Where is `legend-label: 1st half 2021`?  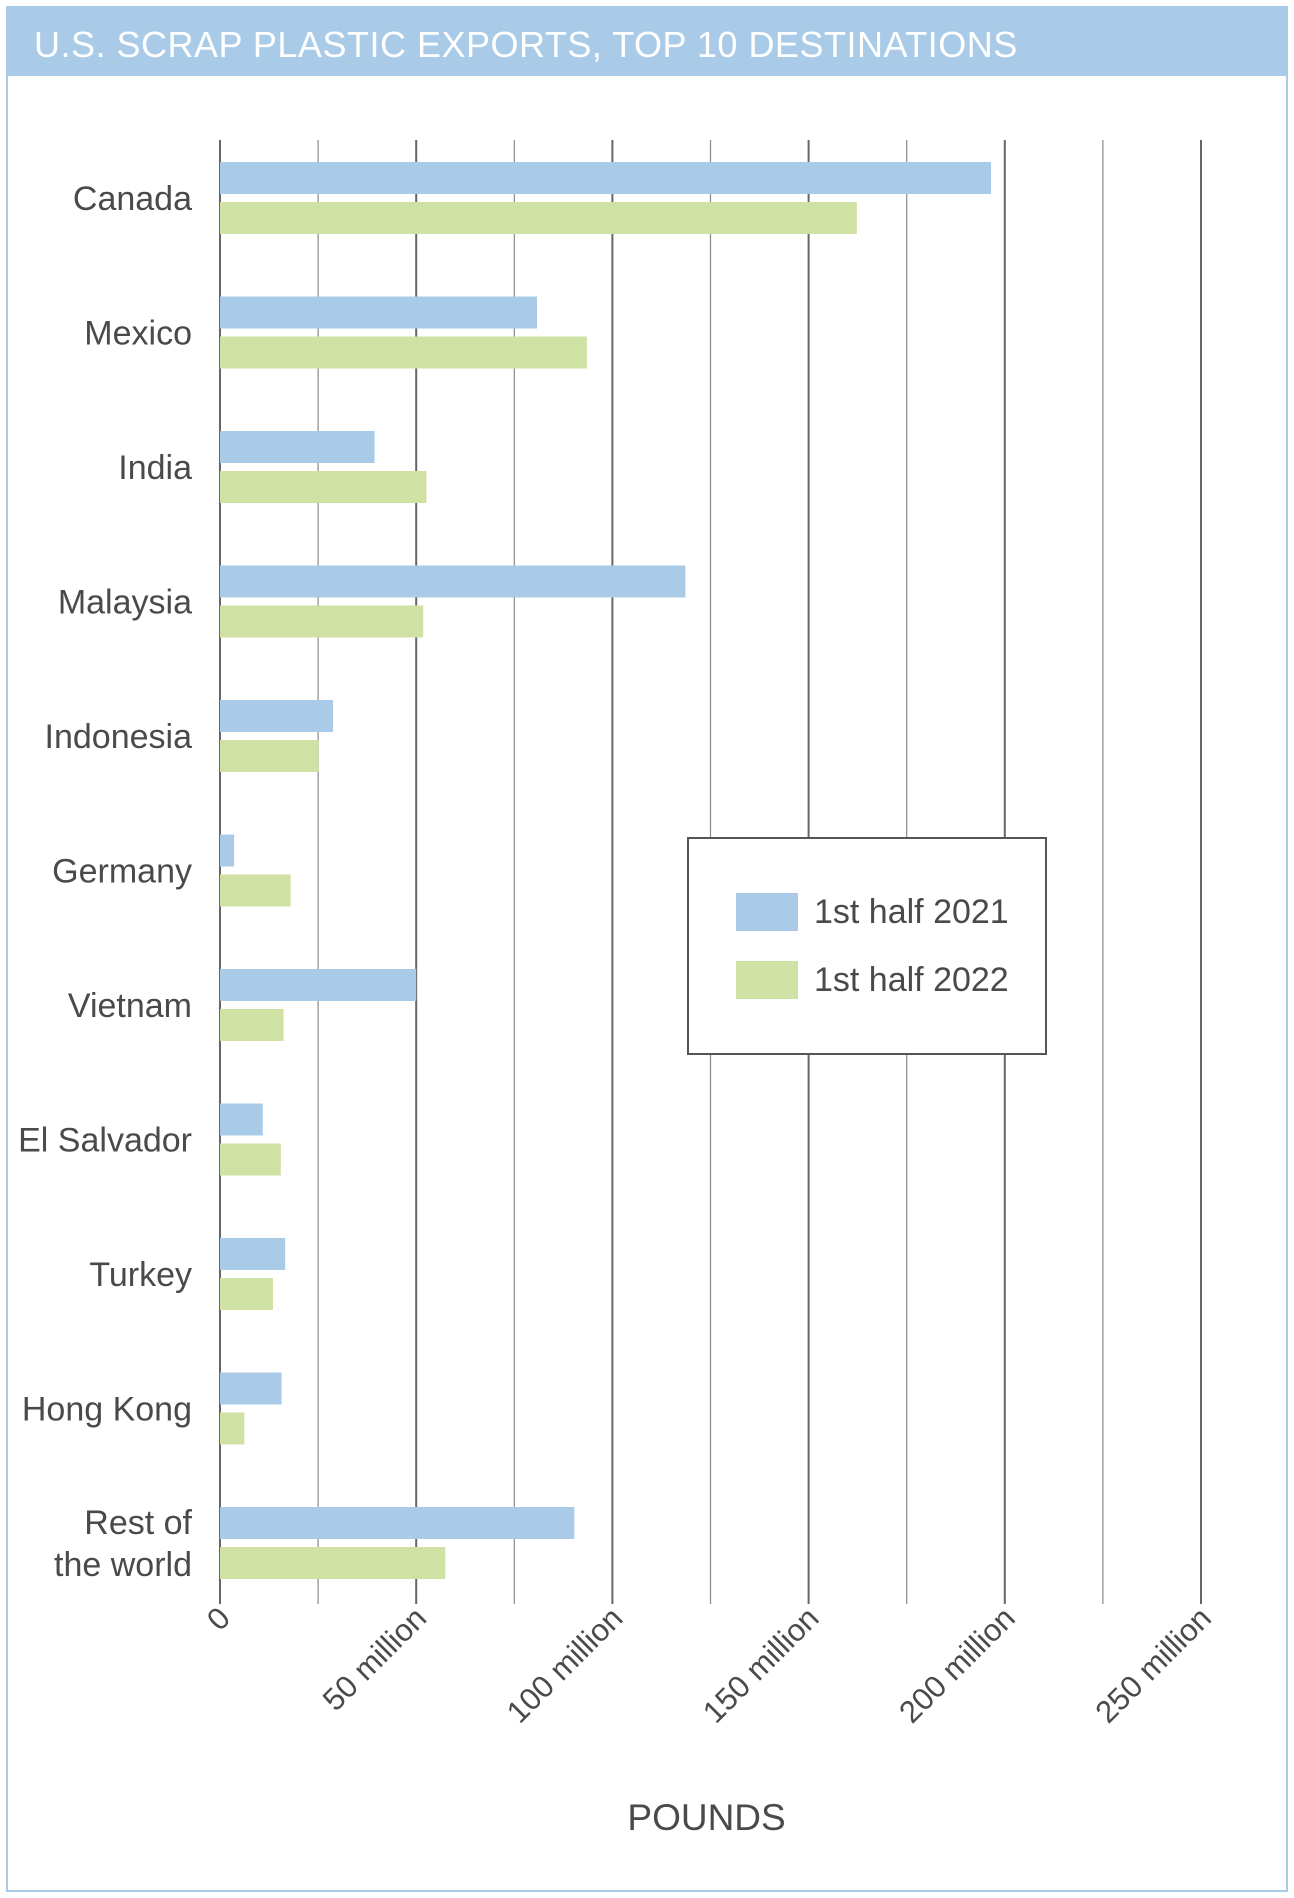 legend-label: 1st half 2021 is located at coordinates (911, 912).